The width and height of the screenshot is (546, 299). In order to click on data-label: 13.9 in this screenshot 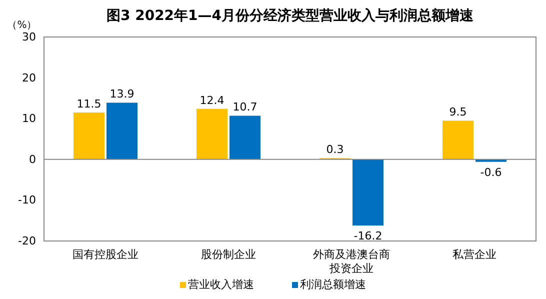, I will do `click(122, 94)`.